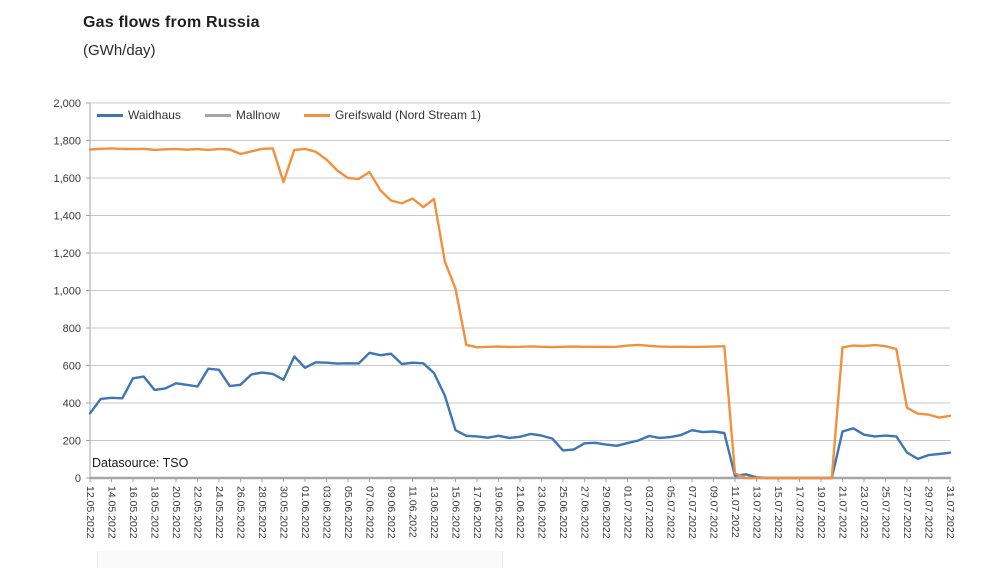 The image size is (996, 568). Describe the element at coordinates (72, 329) in the screenshot. I see `y-tick-label: 800` at that location.